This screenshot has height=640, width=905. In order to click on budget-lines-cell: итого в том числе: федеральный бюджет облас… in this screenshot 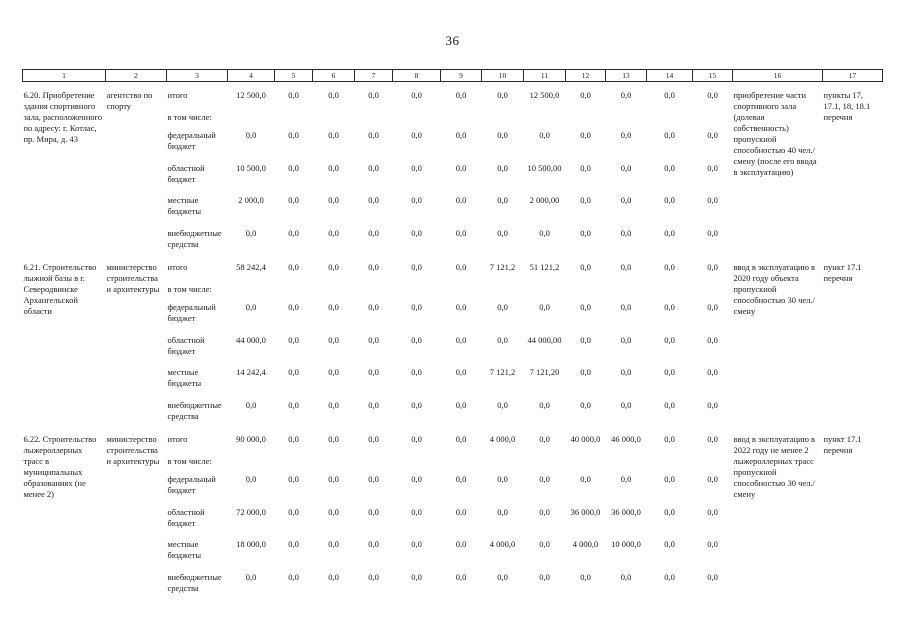, I will do `click(197, 168)`.